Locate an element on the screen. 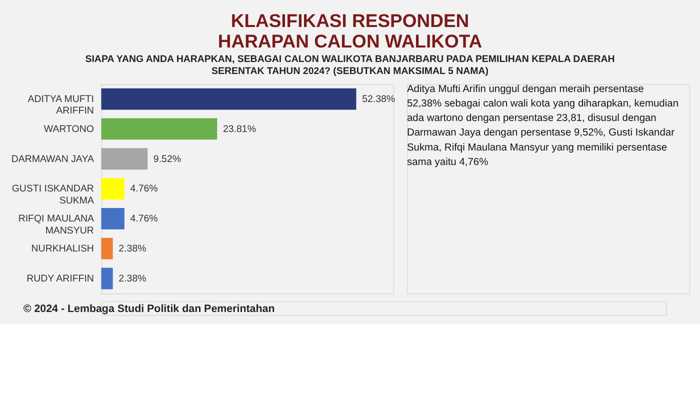 The height and width of the screenshot is (393, 700). chart-title: KLASIFIKASI RESPONDEN HARAPAN CALON WALIKOTA is located at coordinates (350, 31).